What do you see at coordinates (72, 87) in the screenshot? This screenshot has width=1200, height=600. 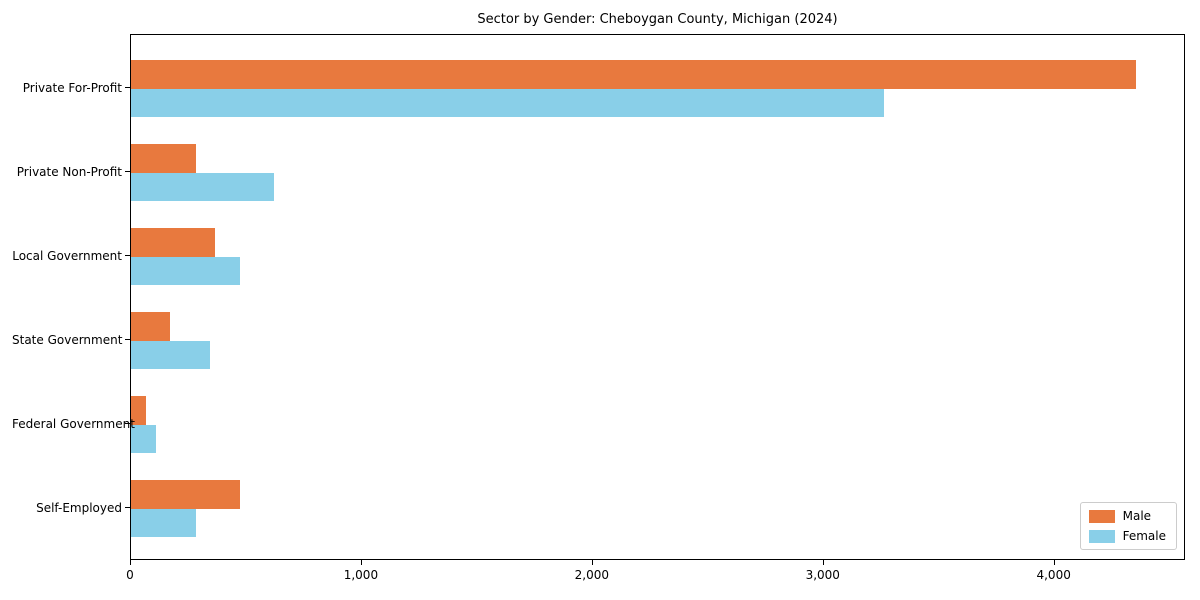 I see `y-tick-label: Private For-Profit` at bounding box center [72, 87].